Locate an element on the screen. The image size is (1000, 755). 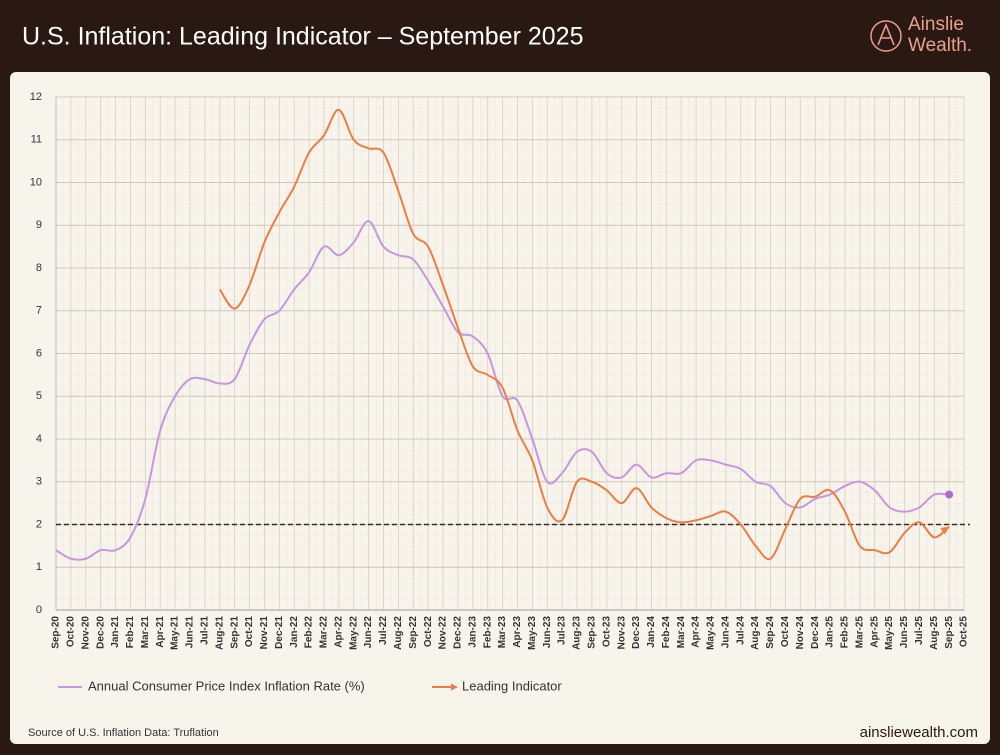
x-tick-label: Nov-23 is located at coordinates (621, 633).